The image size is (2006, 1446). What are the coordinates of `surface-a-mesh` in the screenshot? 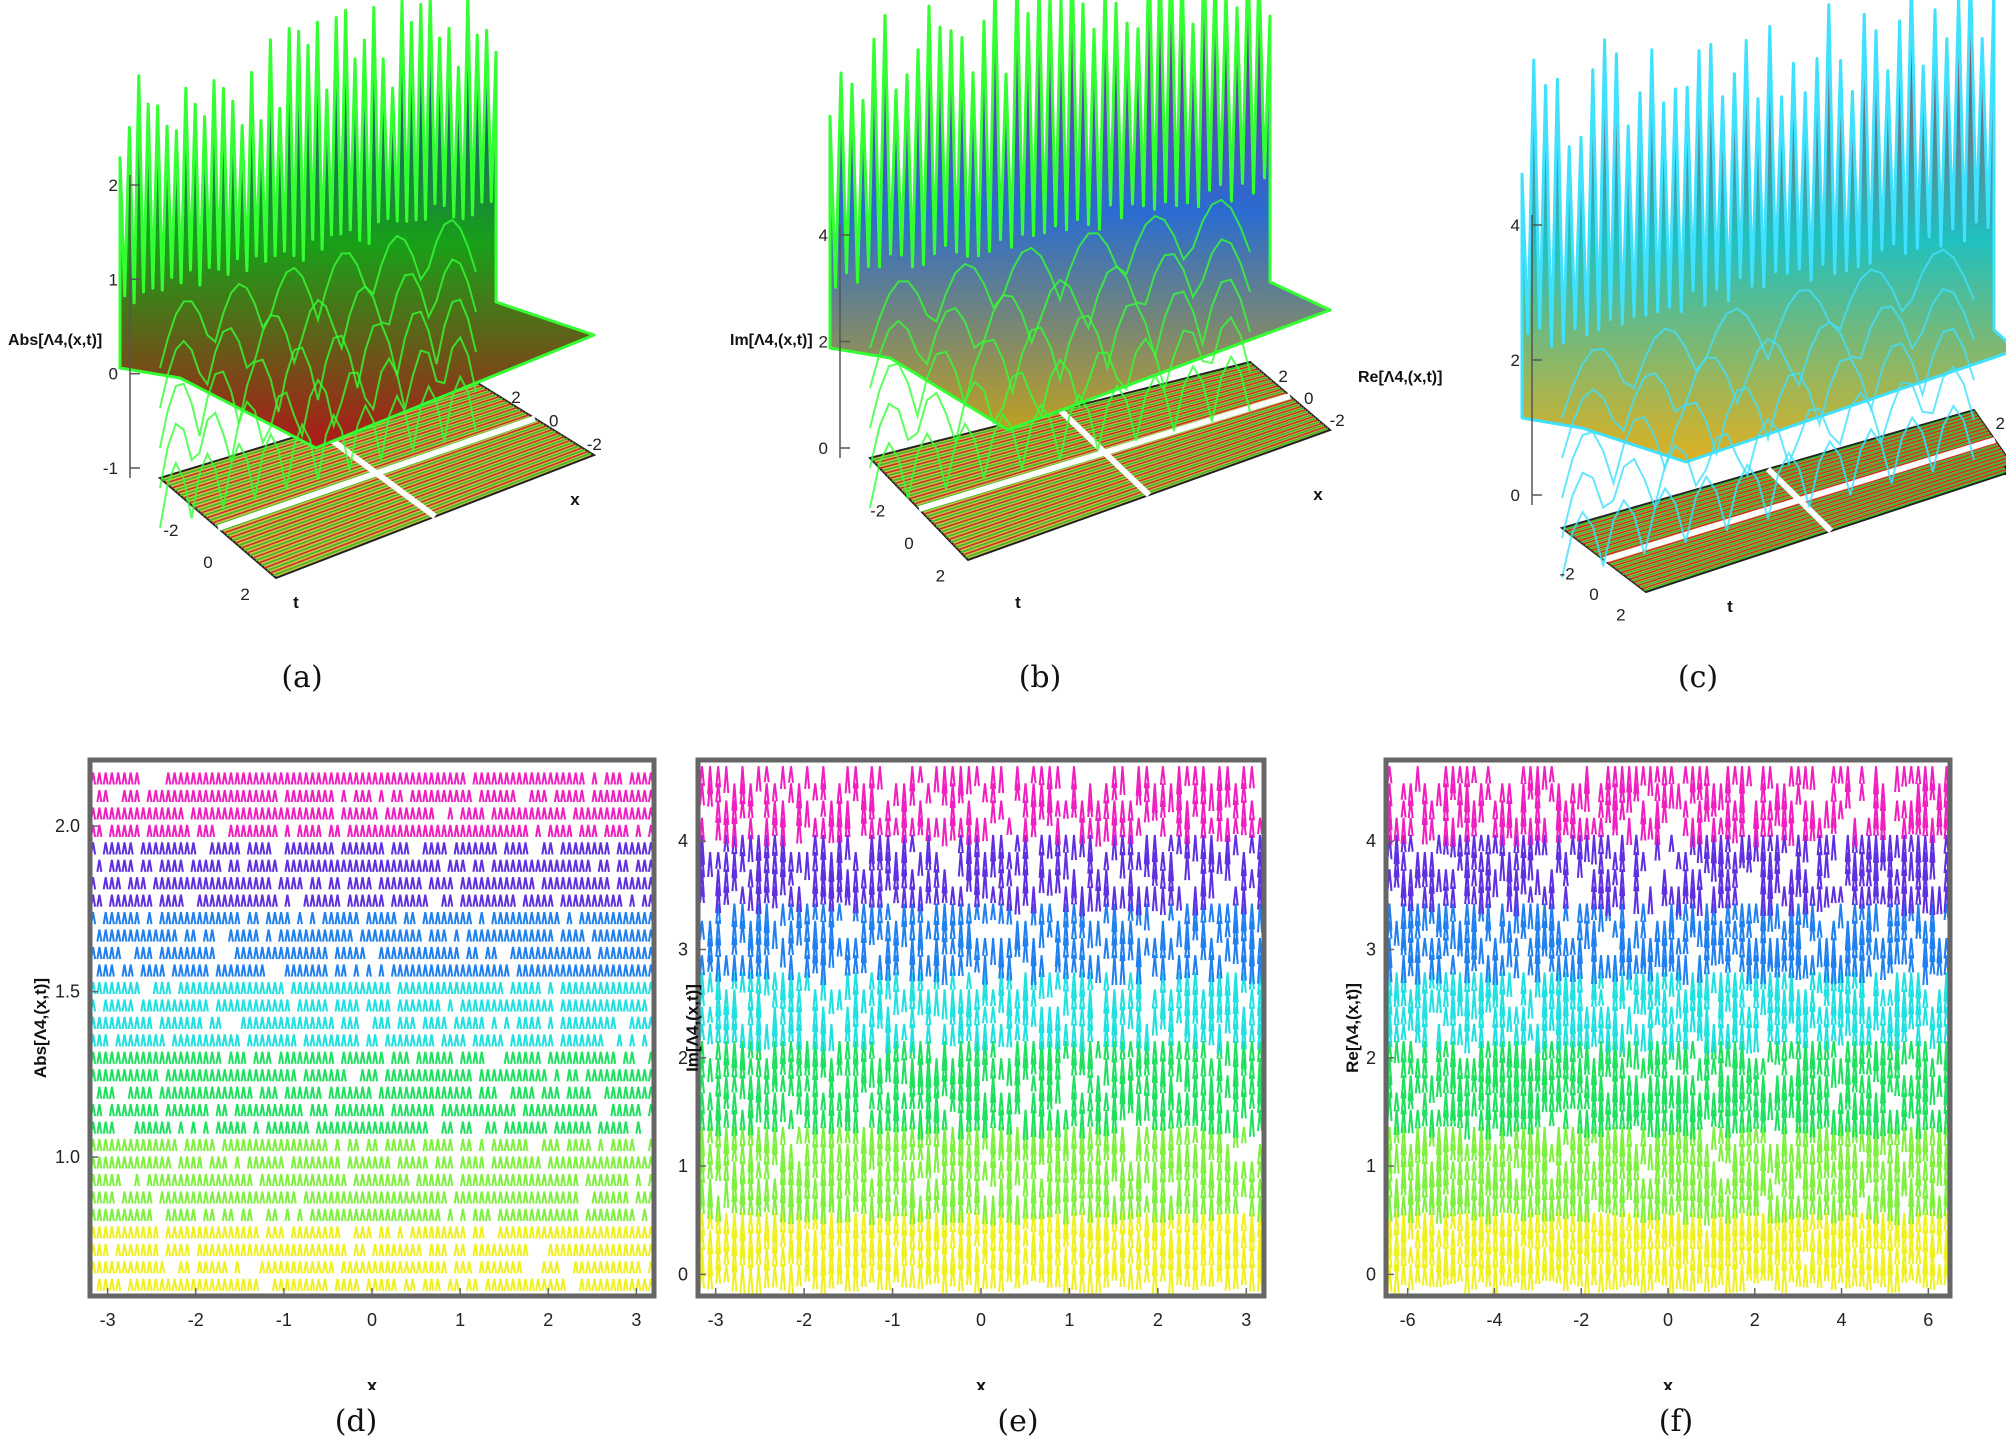 It's located at (357, 225).